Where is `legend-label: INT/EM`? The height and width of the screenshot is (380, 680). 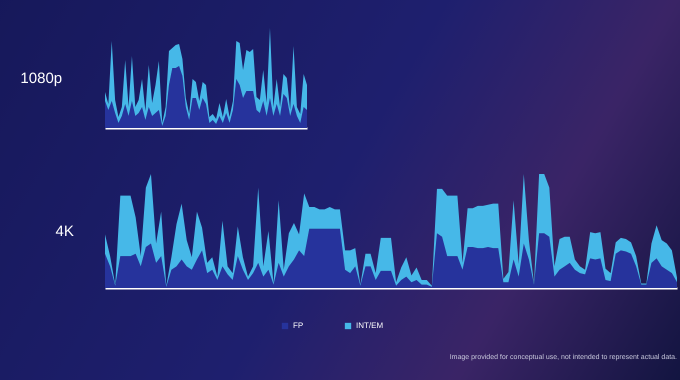
legend-label: INT/EM is located at coordinates (370, 325).